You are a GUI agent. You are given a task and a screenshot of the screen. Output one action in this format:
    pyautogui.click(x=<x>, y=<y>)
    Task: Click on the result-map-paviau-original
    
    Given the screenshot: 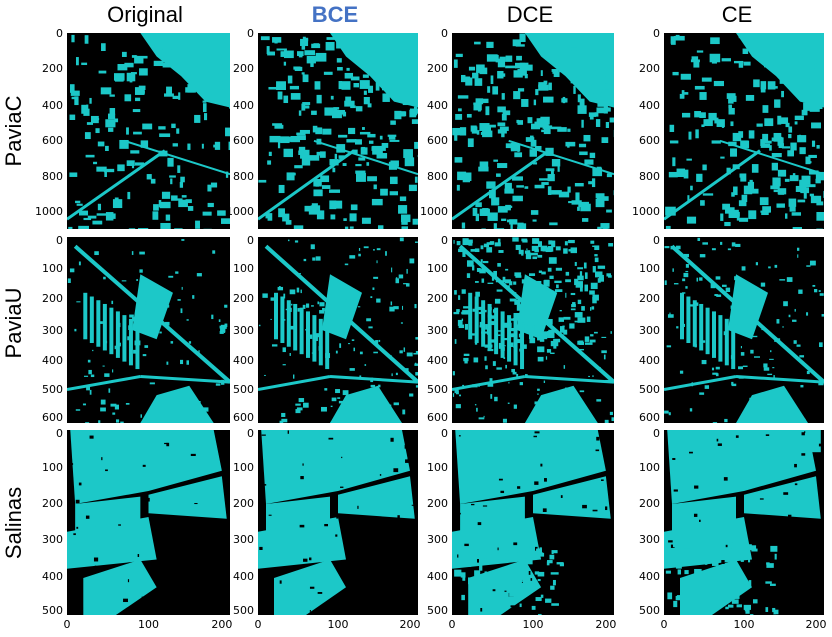 What is the action you would take?
    pyautogui.click(x=148, y=330)
    